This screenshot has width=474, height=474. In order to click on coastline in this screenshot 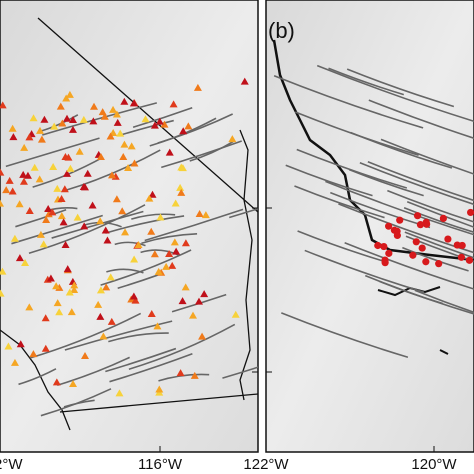, I will do `click(35, 380)`.